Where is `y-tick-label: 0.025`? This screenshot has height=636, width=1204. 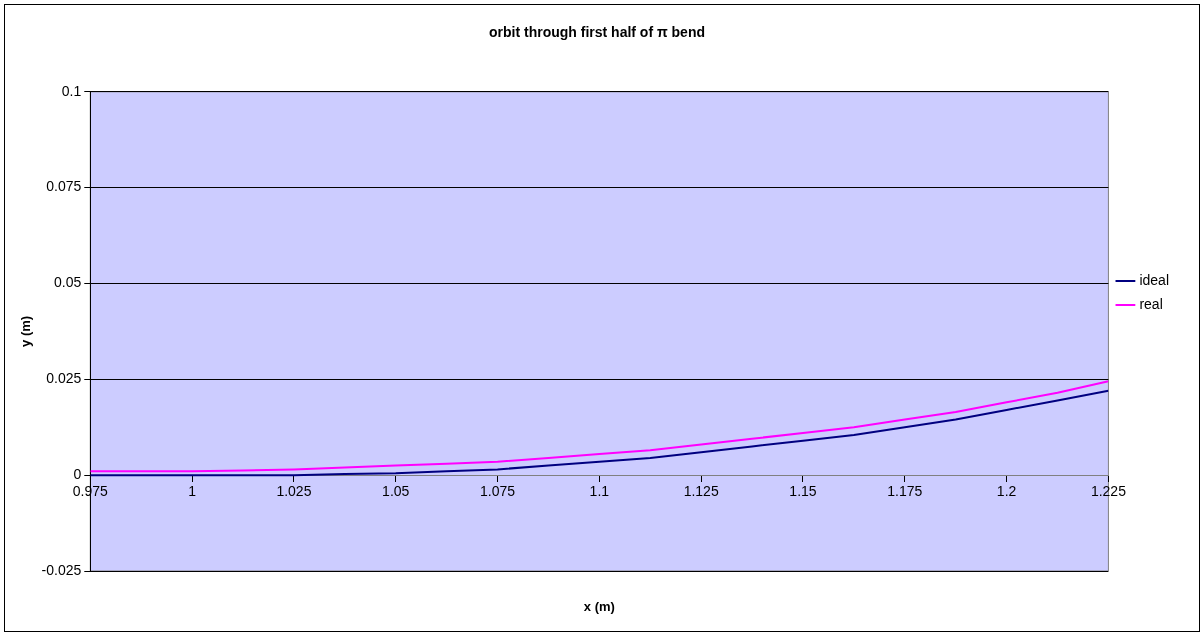
y-tick-label: 0.025 is located at coordinates (64, 378).